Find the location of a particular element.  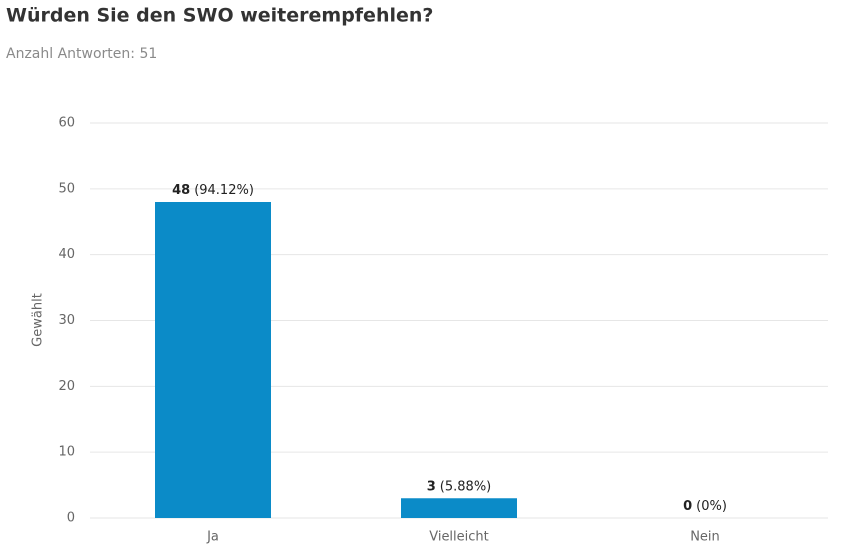

data-value: 0 is located at coordinates (687, 506).